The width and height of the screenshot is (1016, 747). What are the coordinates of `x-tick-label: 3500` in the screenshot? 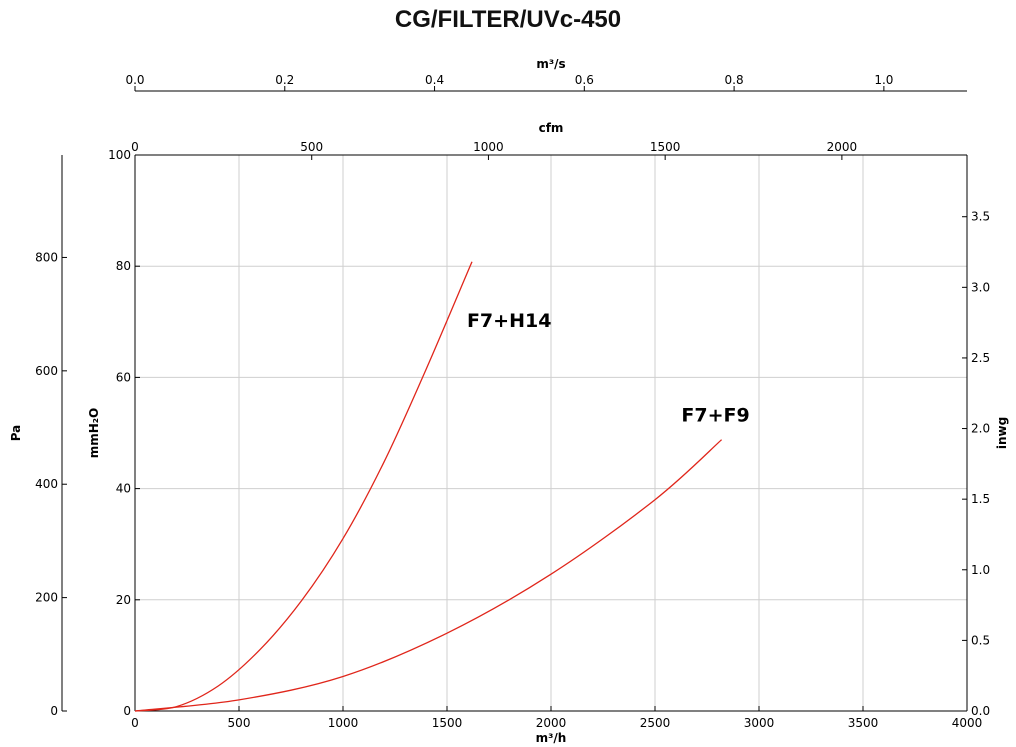 It's located at (863, 723).